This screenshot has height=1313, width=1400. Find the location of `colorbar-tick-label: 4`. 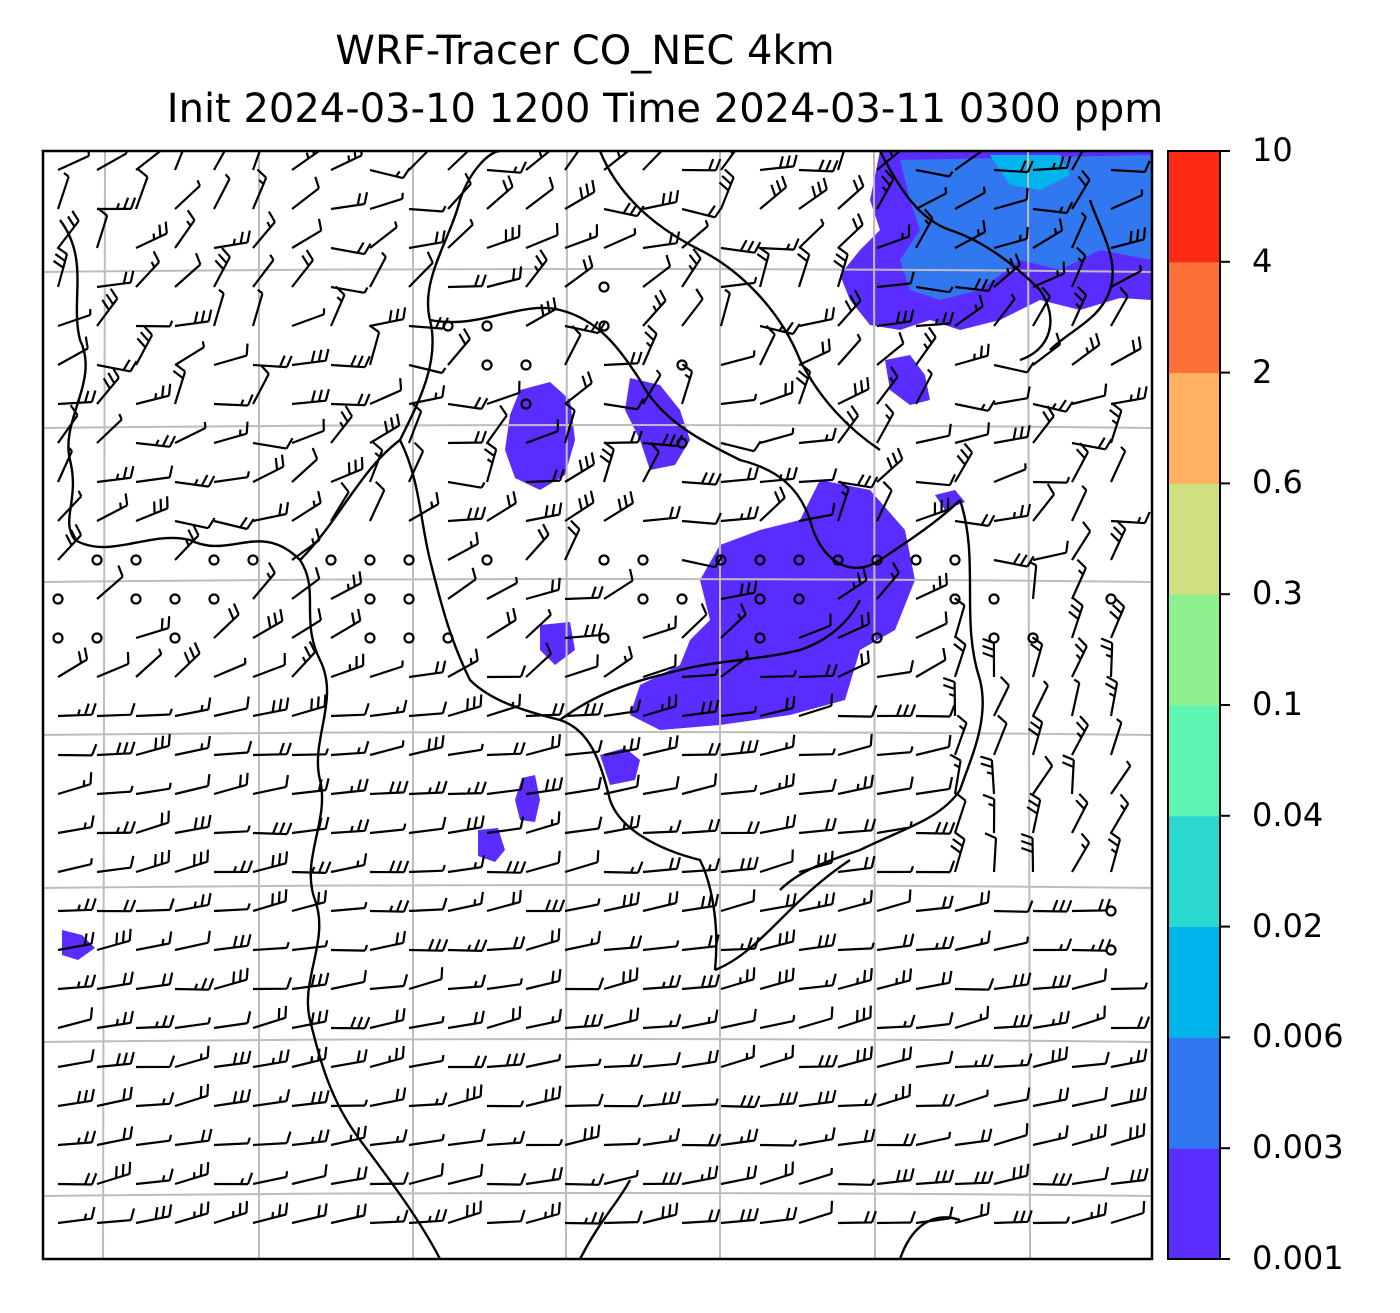

colorbar-tick-label: 4 is located at coordinates (1262, 260).